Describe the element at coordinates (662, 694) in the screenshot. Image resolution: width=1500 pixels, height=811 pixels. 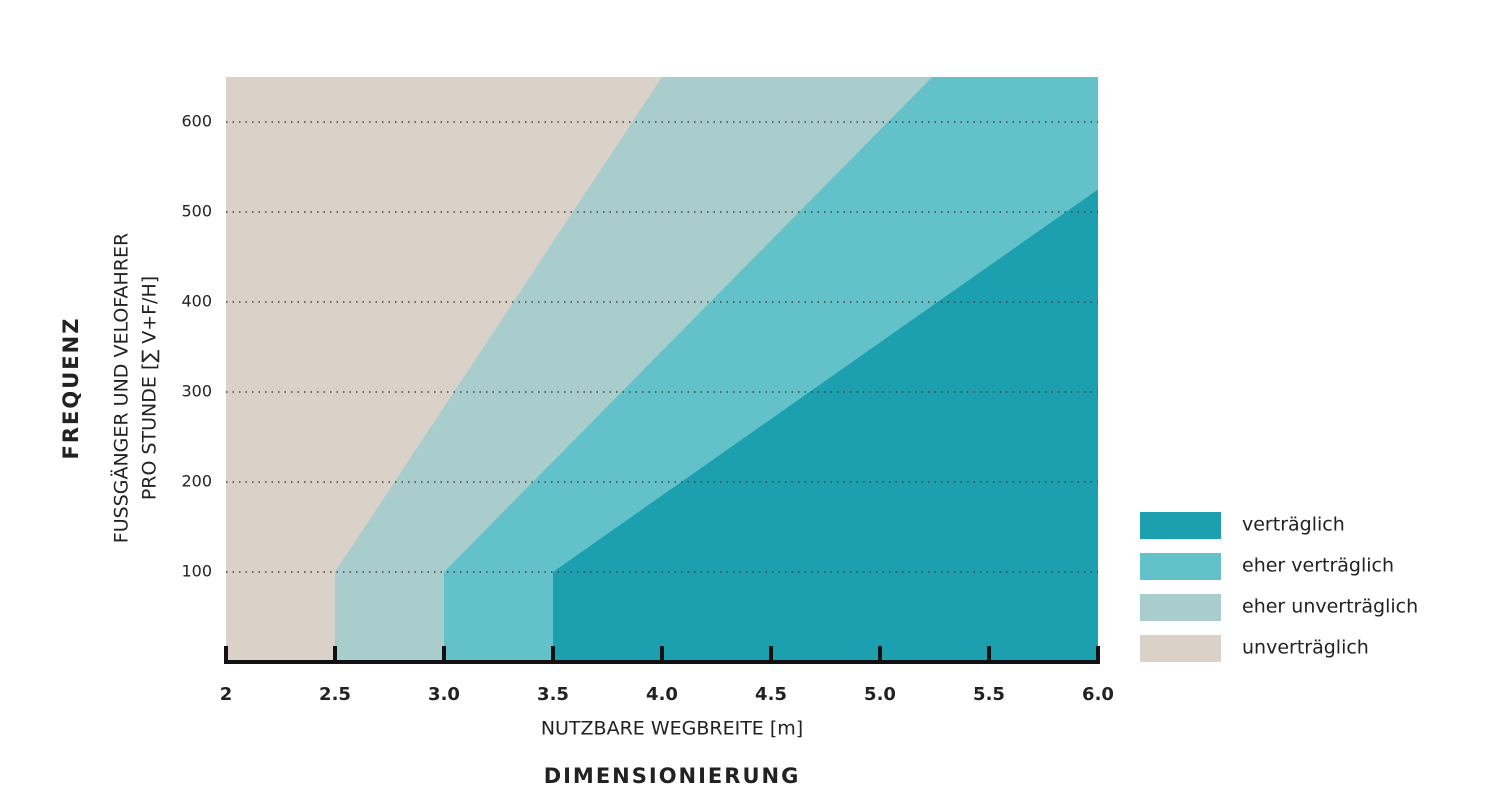
I see `x-tick-label: 4.0` at that location.